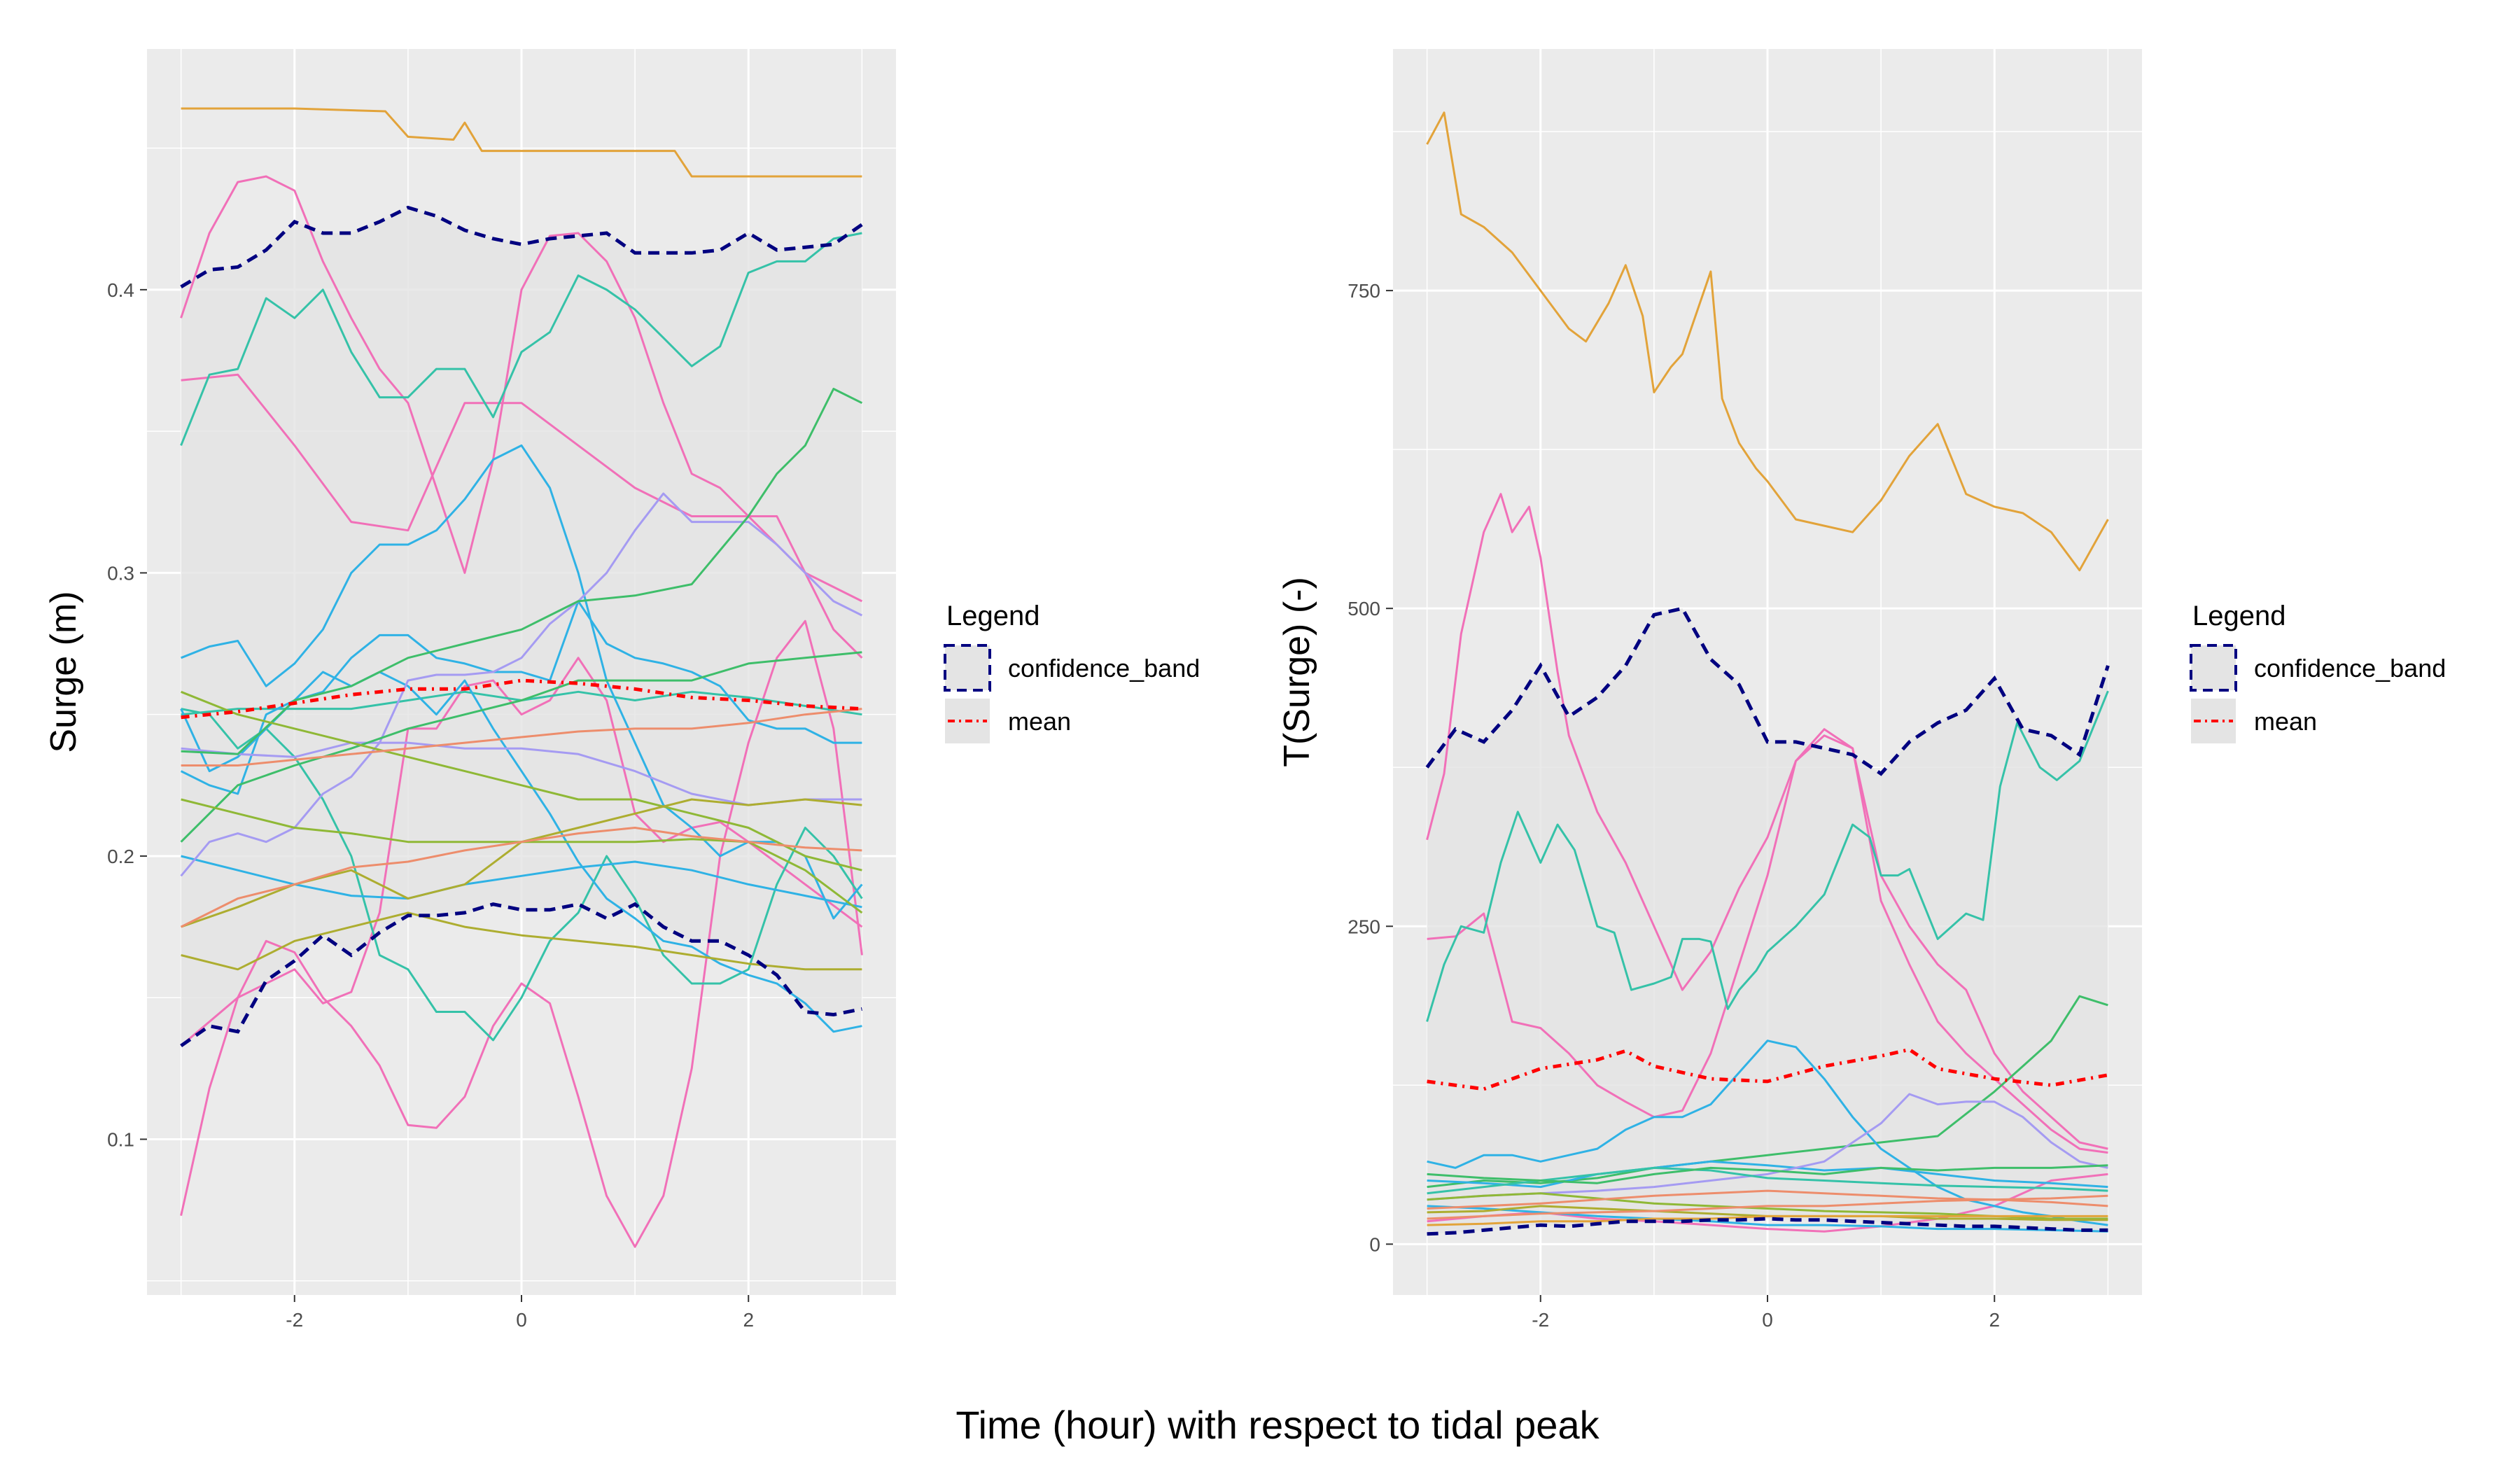  What do you see at coordinates (1277, 1425) in the screenshot?
I see `x-axis-label: Time (hour) with respect to tidal peak` at bounding box center [1277, 1425].